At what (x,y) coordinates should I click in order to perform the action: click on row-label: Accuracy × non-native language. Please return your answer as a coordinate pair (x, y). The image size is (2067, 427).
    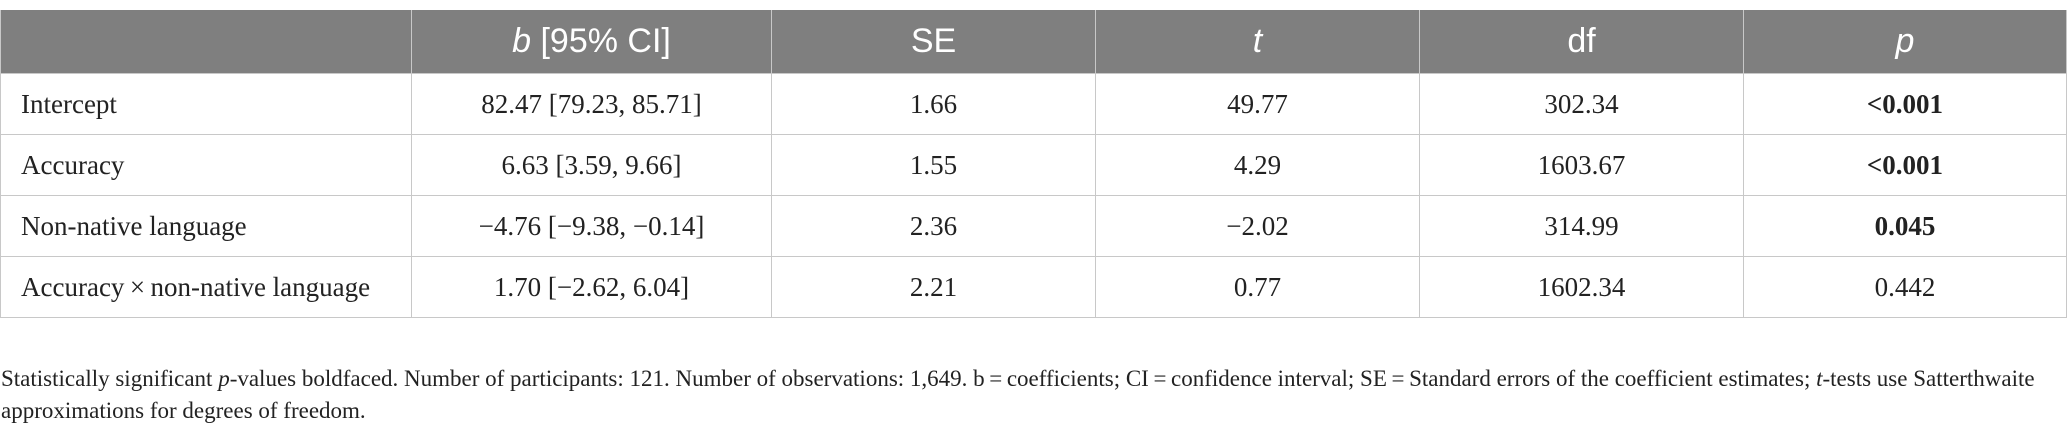
    Looking at the image, I should click on (206, 287).